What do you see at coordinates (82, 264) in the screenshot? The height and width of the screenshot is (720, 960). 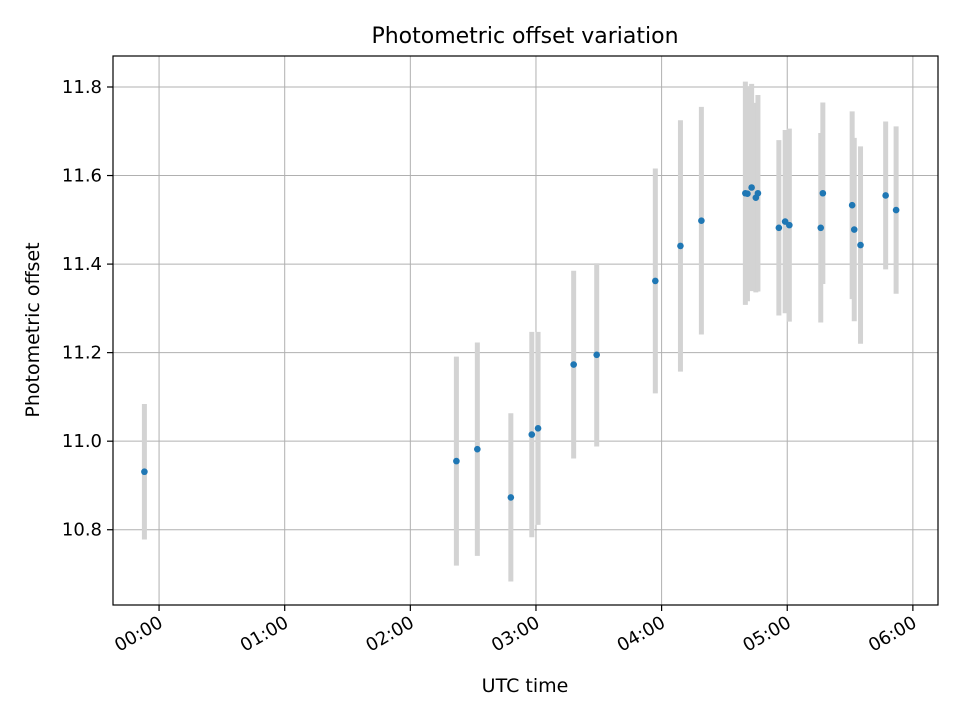 I see `y-tick-label: 11.4` at bounding box center [82, 264].